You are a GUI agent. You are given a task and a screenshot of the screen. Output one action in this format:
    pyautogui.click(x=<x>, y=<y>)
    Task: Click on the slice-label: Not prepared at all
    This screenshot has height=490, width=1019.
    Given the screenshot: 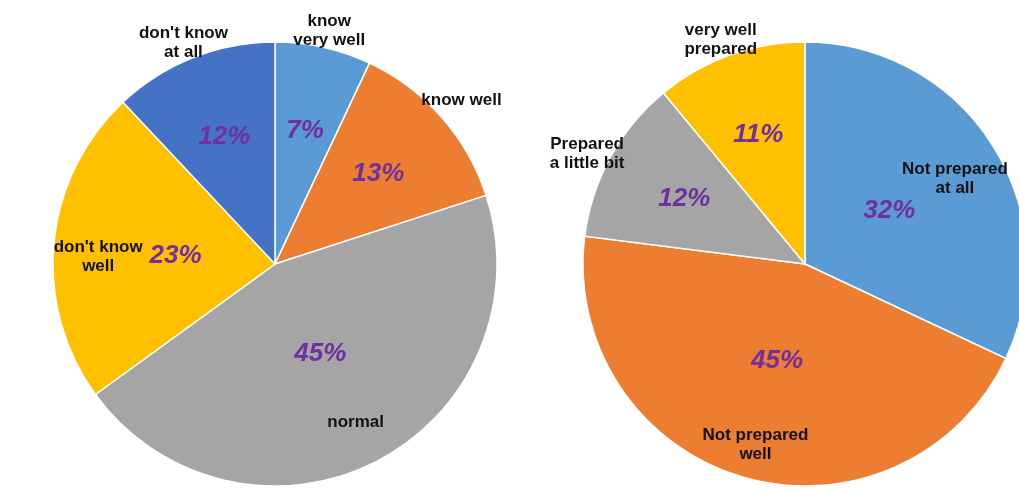 What is the action you would take?
    pyautogui.click(x=955, y=177)
    